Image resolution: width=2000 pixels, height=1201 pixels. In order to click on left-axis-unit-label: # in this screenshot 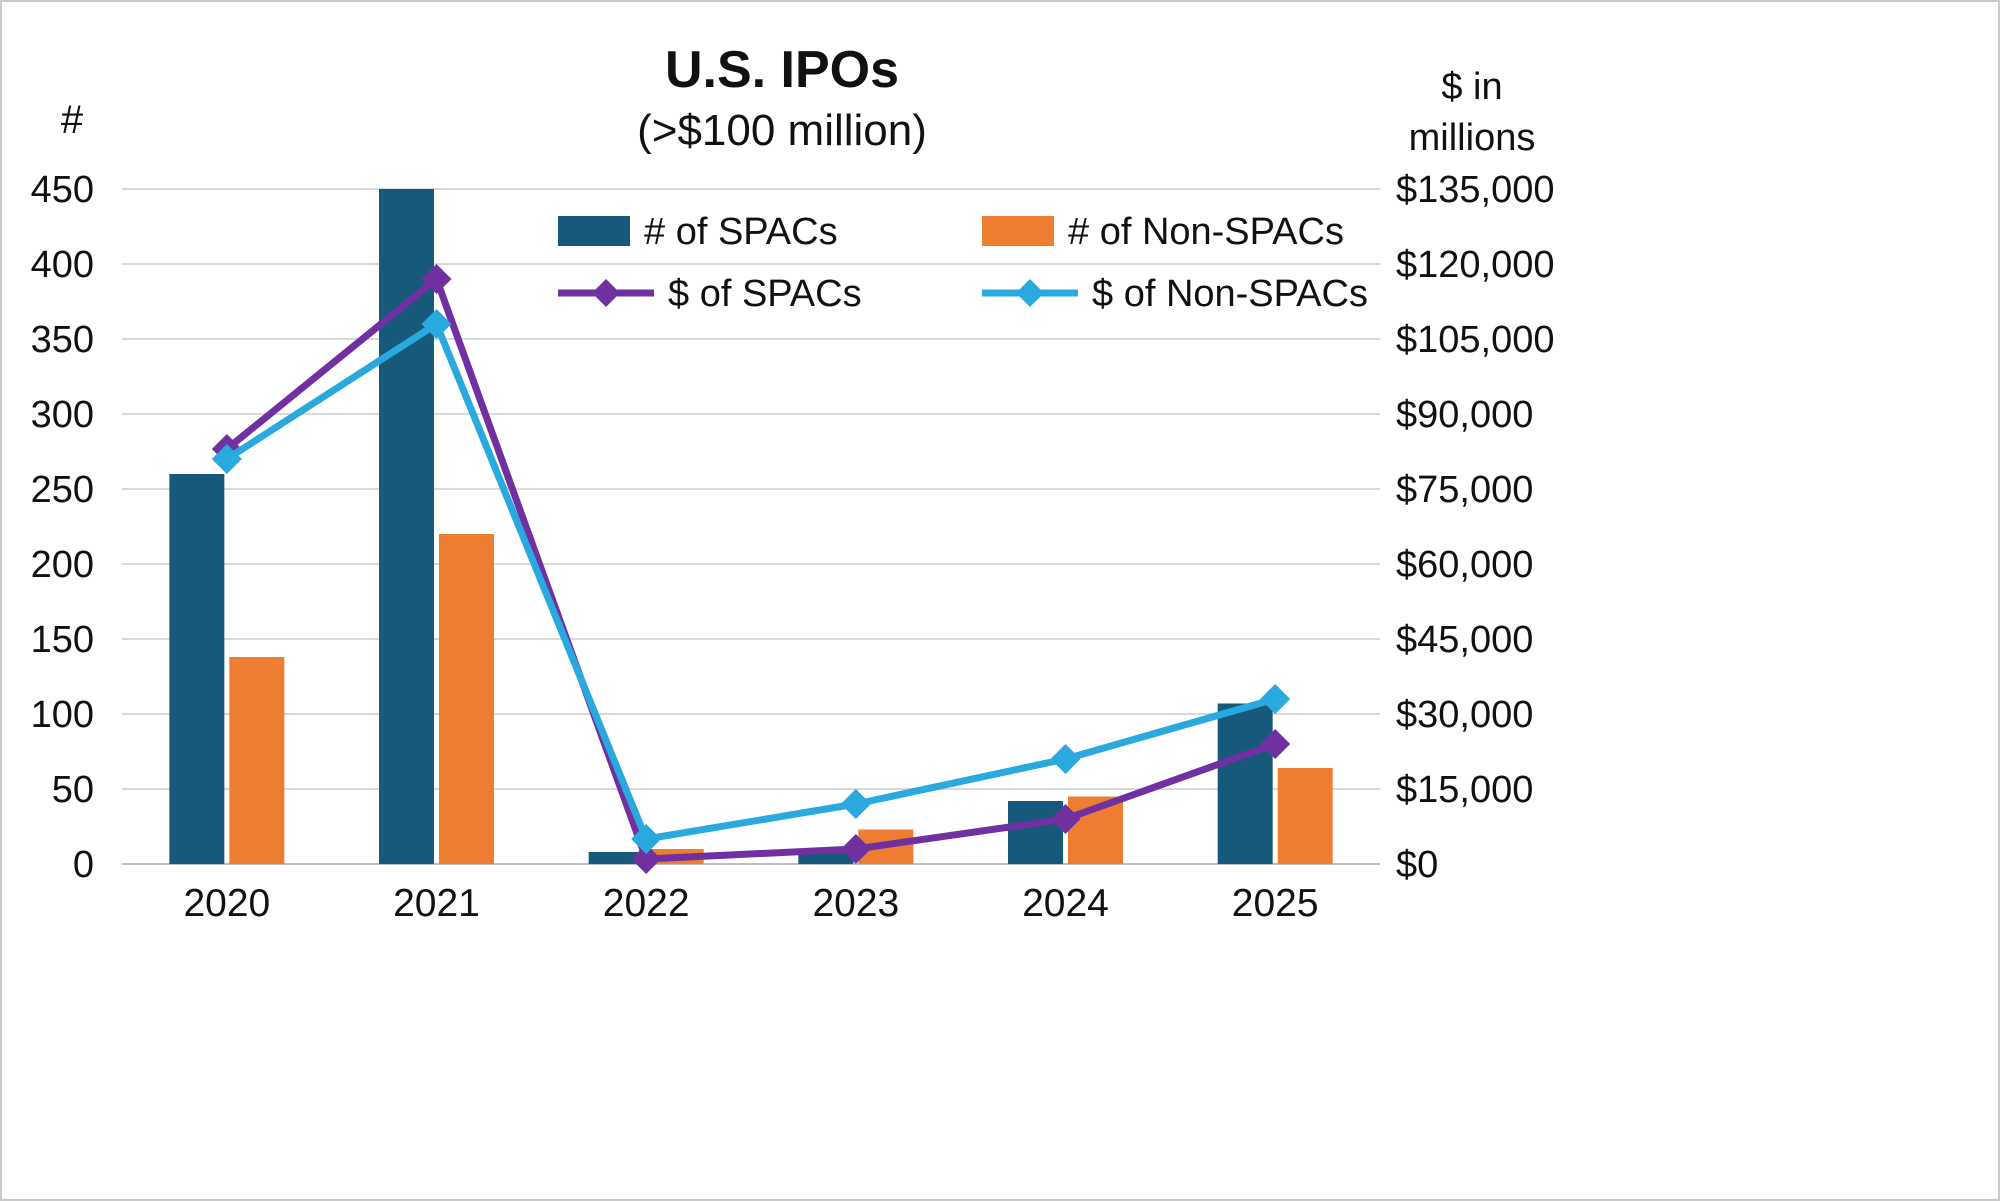, I will do `click(72, 120)`.